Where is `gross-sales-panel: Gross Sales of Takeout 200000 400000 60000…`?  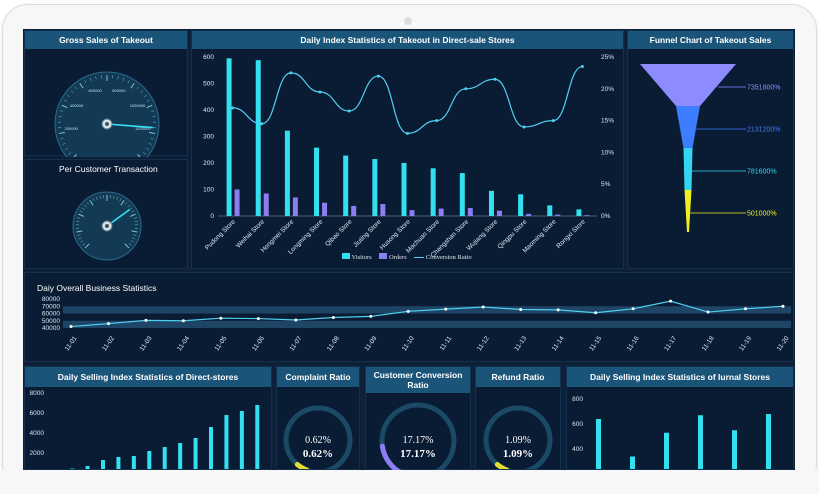
gross-sales-panel: Gross Sales of Takeout 200000 400000 60000… is located at coordinates (106, 93).